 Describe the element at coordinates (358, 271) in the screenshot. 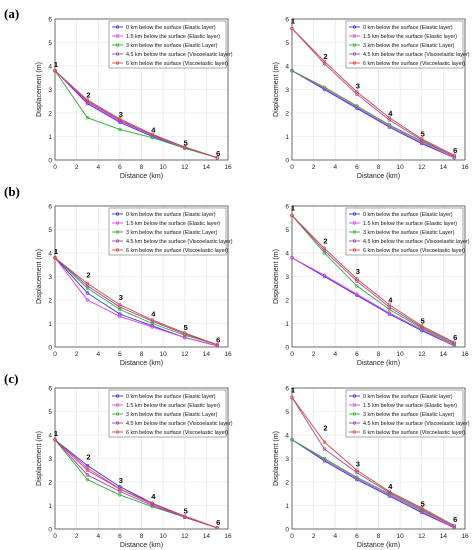

I see `point-label: 3` at that location.